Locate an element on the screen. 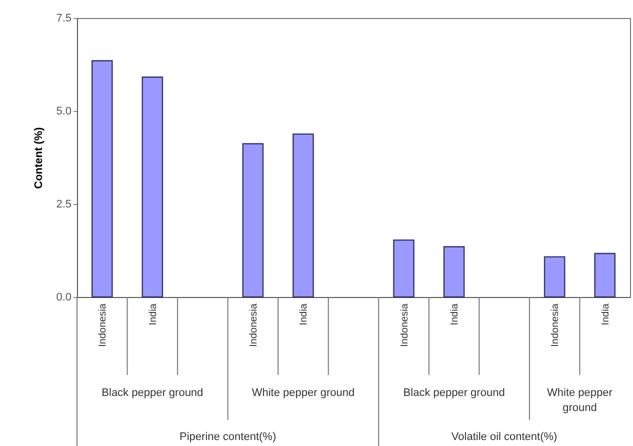  y-tick-label: 7.5 is located at coordinates (64, 18).